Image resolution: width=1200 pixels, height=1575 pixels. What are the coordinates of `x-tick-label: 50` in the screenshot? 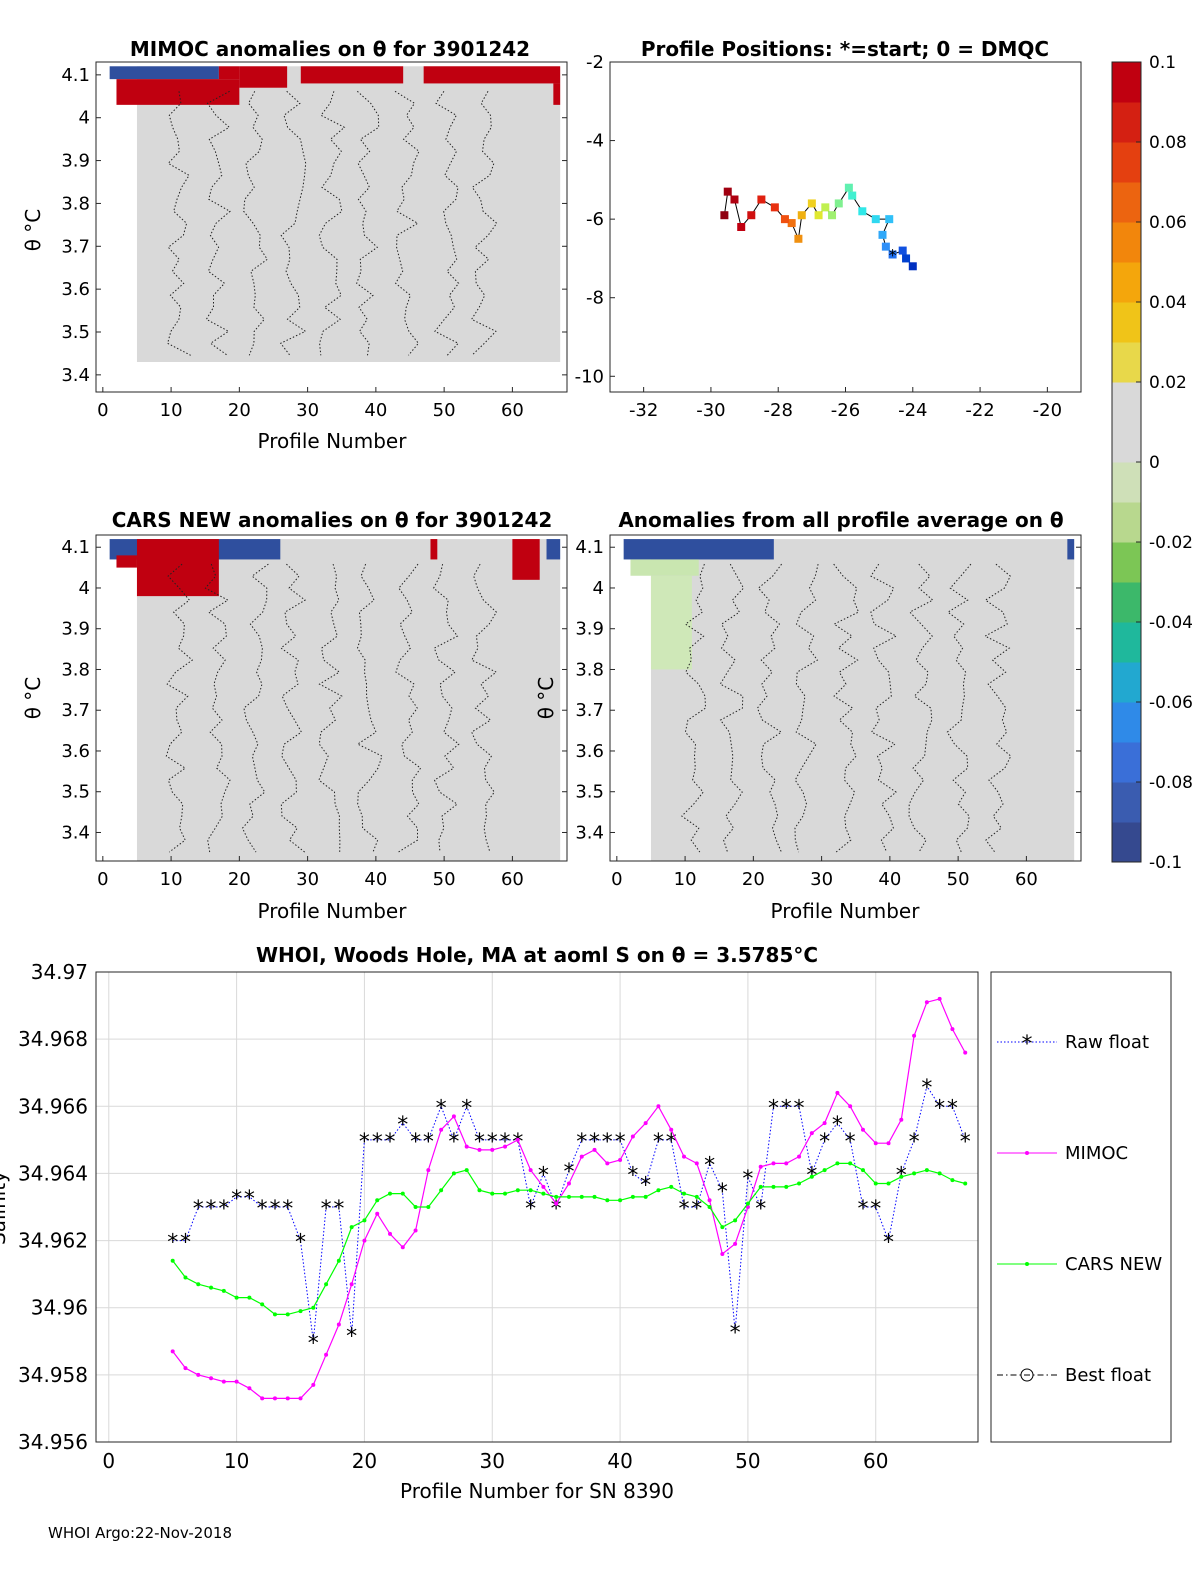 It's located at (747, 1461).